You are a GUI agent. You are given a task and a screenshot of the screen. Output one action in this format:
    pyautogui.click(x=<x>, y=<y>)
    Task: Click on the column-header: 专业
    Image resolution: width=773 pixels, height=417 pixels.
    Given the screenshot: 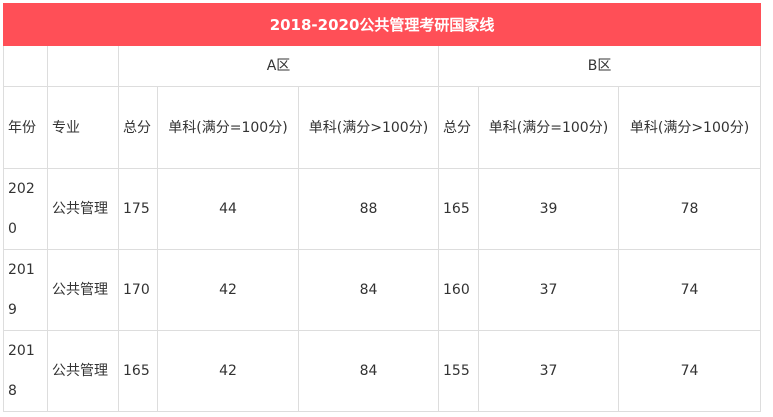 What is the action you would take?
    pyautogui.click(x=83, y=127)
    